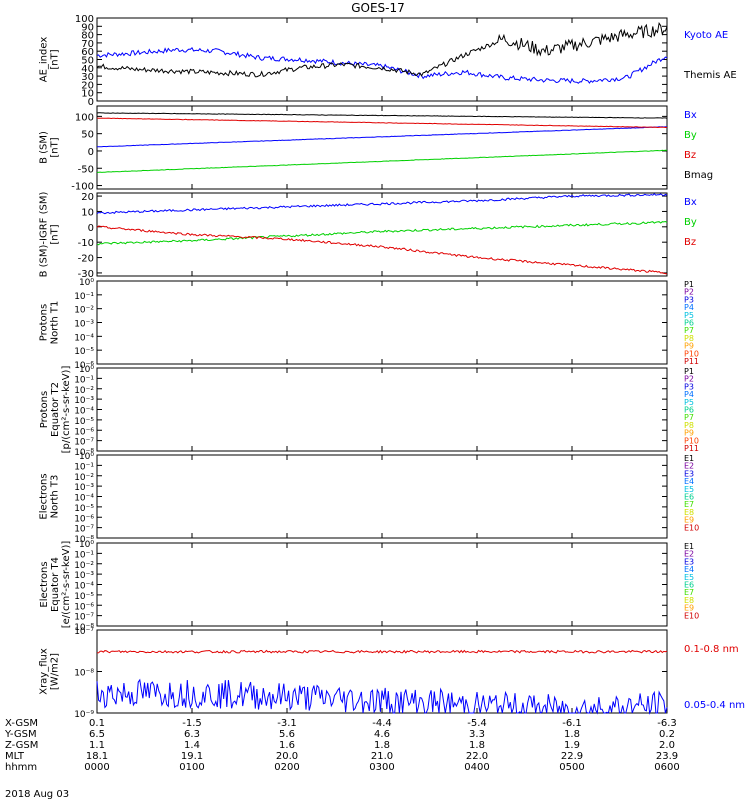  I want to click on x-tick-label: 6.5, so click(97, 734).